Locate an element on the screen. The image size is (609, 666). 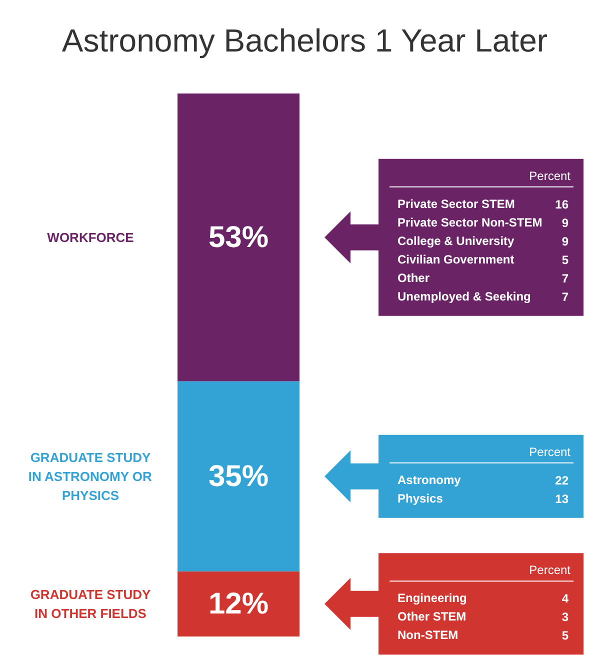
category-label: Other is located at coordinates (414, 277).